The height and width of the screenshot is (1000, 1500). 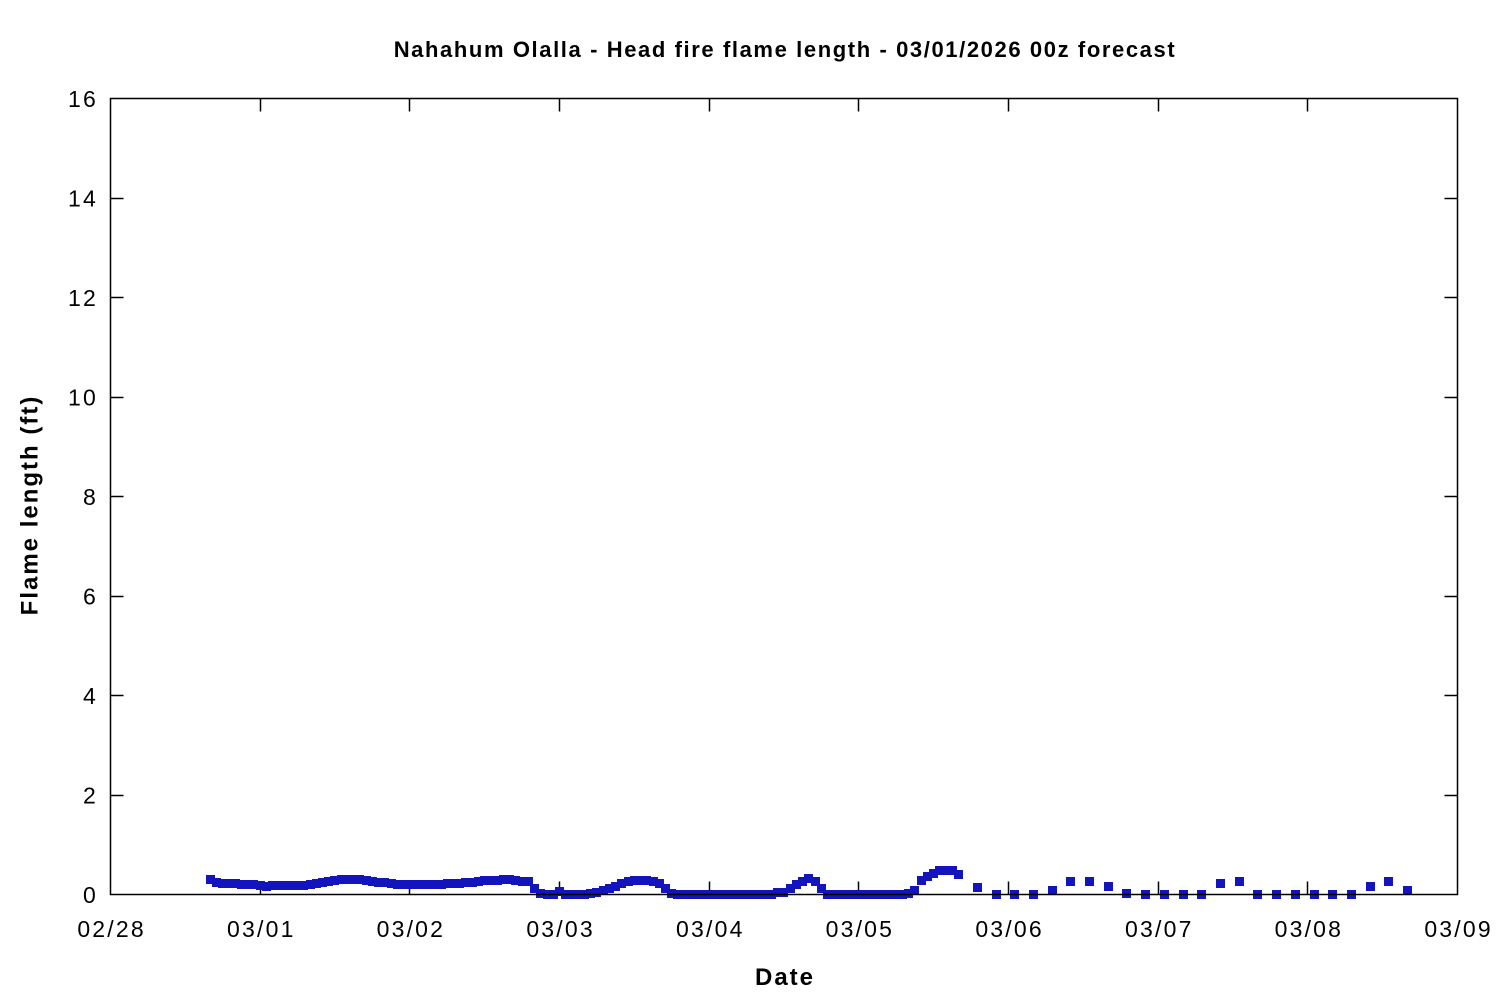 What do you see at coordinates (83, 99) in the screenshot?
I see `svg-text: 16` at bounding box center [83, 99].